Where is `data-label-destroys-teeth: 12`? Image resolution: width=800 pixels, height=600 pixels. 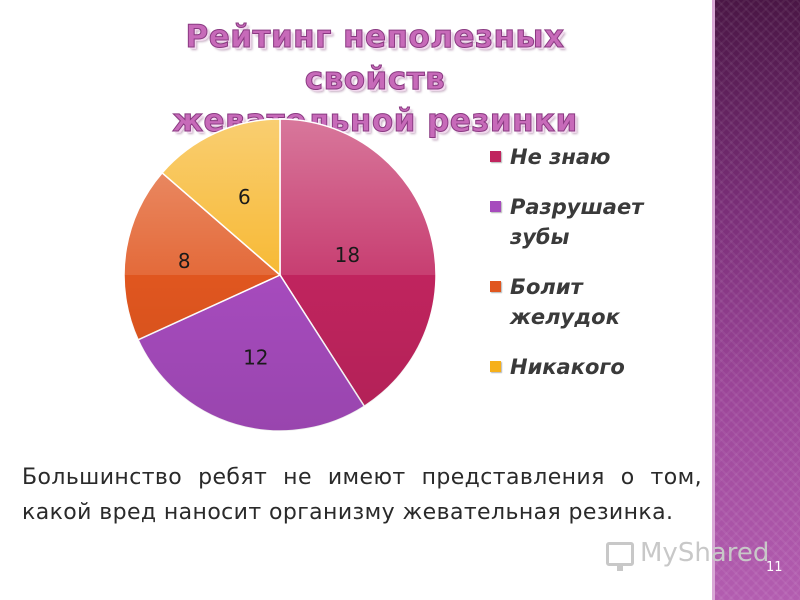
data-label-destroys-teeth: 12 is located at coordinates (255, 357).